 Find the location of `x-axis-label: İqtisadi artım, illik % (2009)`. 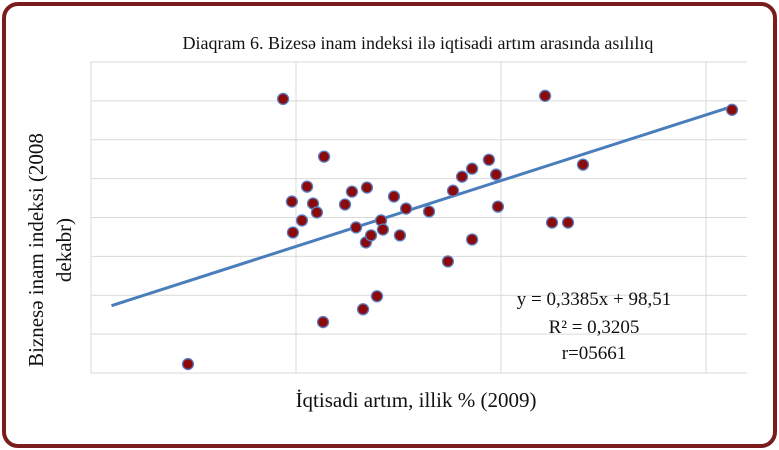

x-axis-label: İqtisadi artım, illik % (2009) is located at coordinates (416, 400).